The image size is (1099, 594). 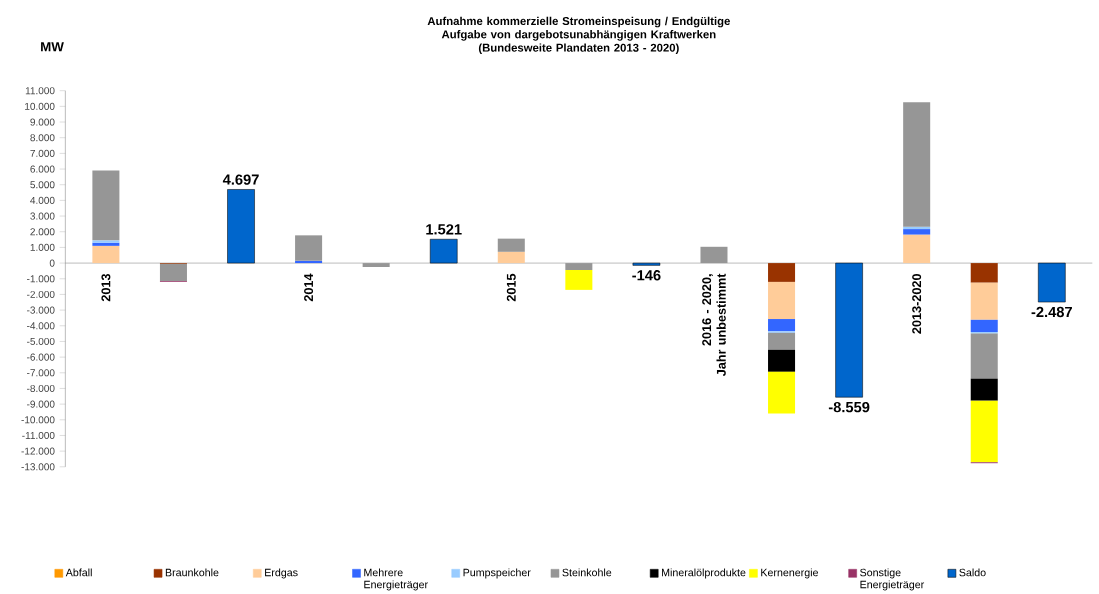 What do you see at coordinates (714, 325) in the screenshot?
I see `x-tick-label: 2016 - 2020, Jahr unbestimmt` at bounding box center [714, 325].